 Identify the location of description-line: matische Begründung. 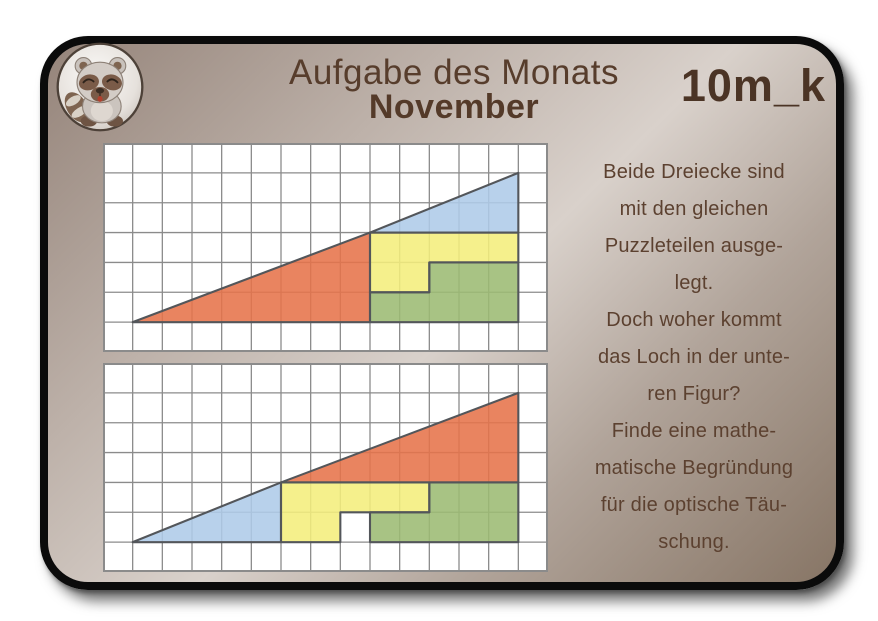
(694, 468).